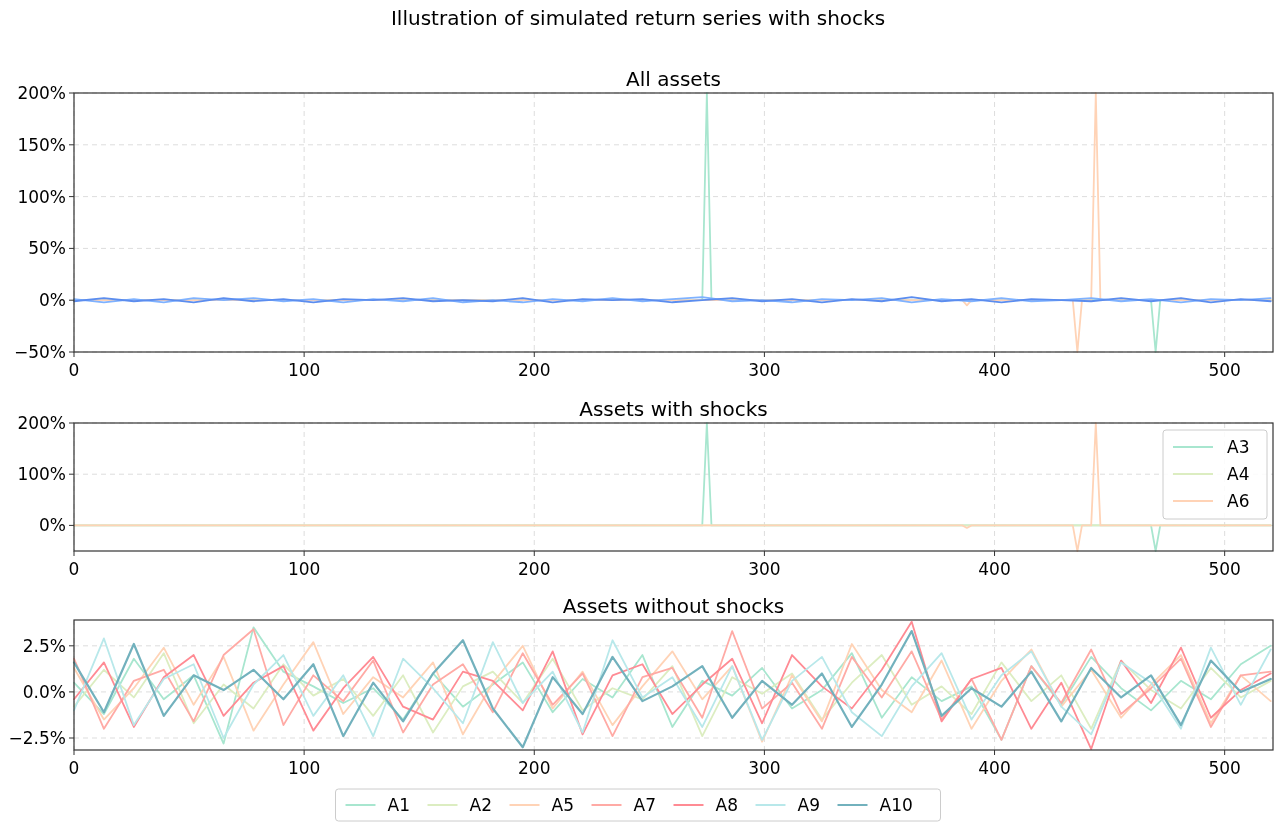 Image resolution: width=1276 pixels, height=832 pixels. What do you see at coordinates (398, 805) in the screenshot?
I see `legend-label: A1` at bounding box center [398, 805].